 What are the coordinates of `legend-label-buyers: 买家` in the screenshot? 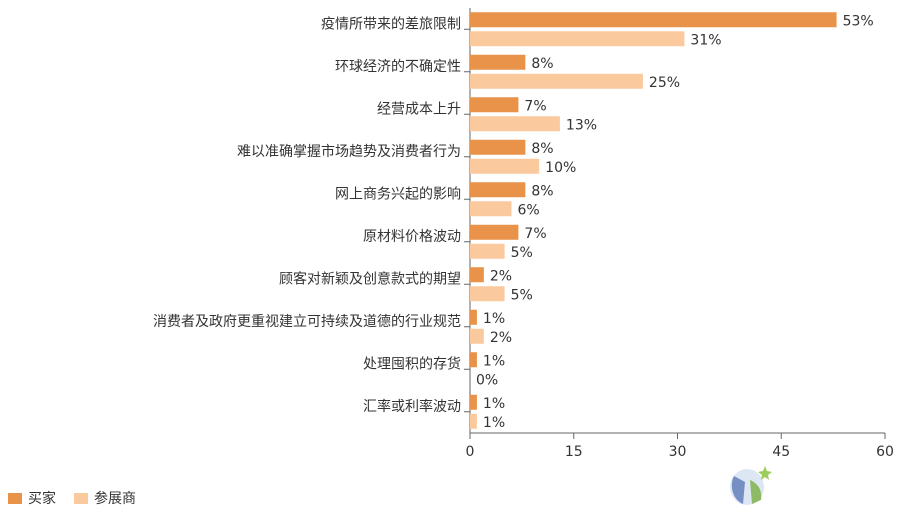 It's located at (42, 499).